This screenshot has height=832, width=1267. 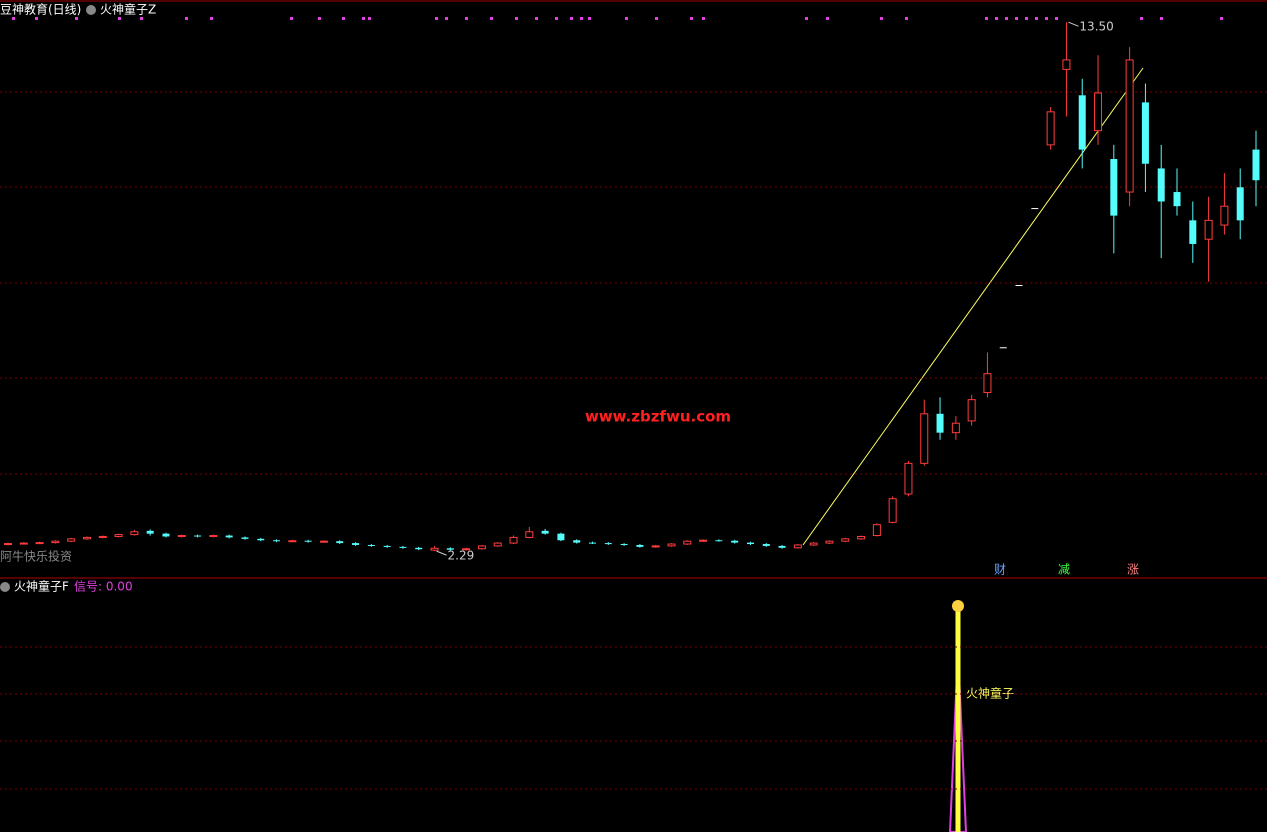 I want to click on signal-text: 信号: 0.00, so click(x=103, y=587).